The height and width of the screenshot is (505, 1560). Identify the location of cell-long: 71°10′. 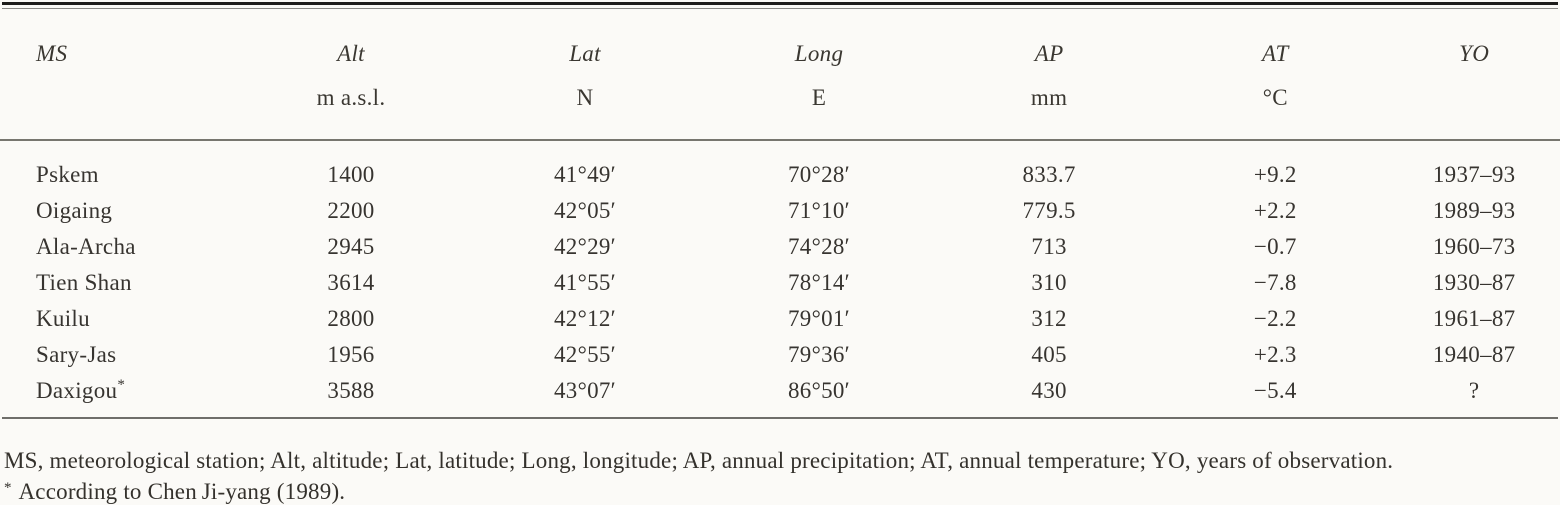
(819, 210).